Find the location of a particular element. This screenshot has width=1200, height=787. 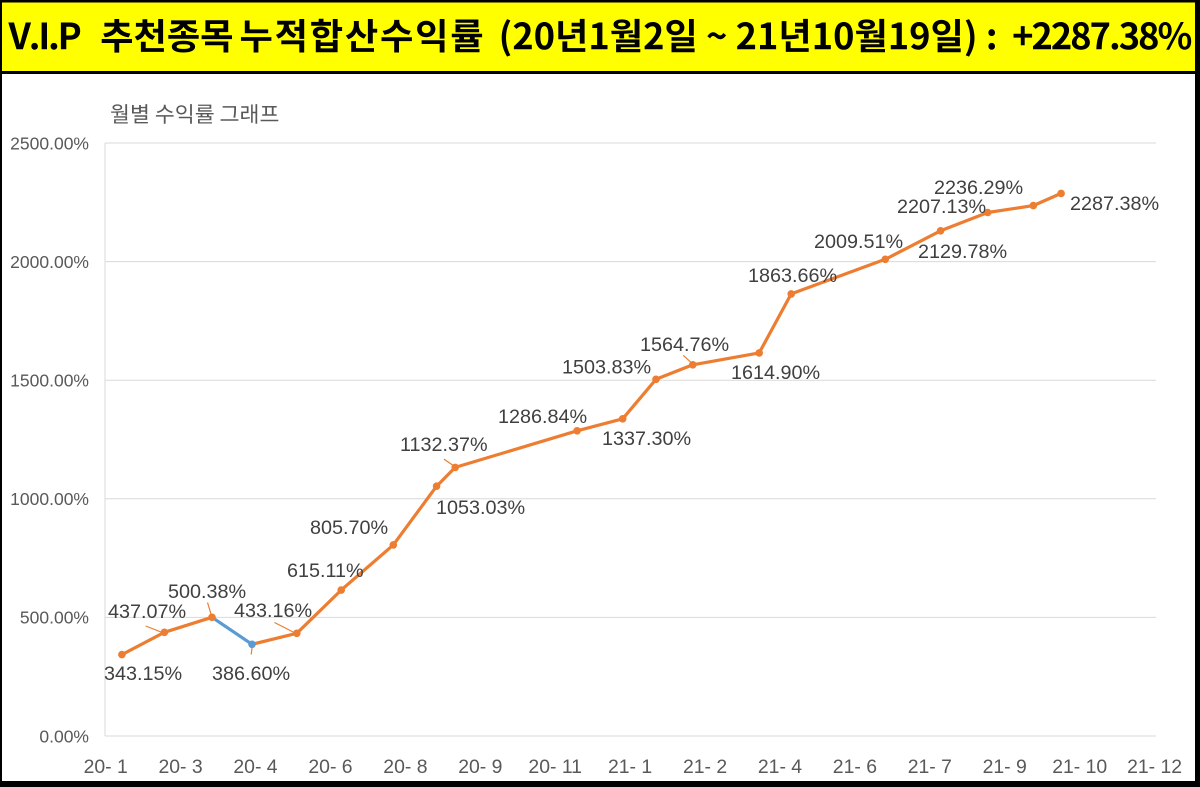

svg-text: 21- 1 is located at coordinates (630, 767).